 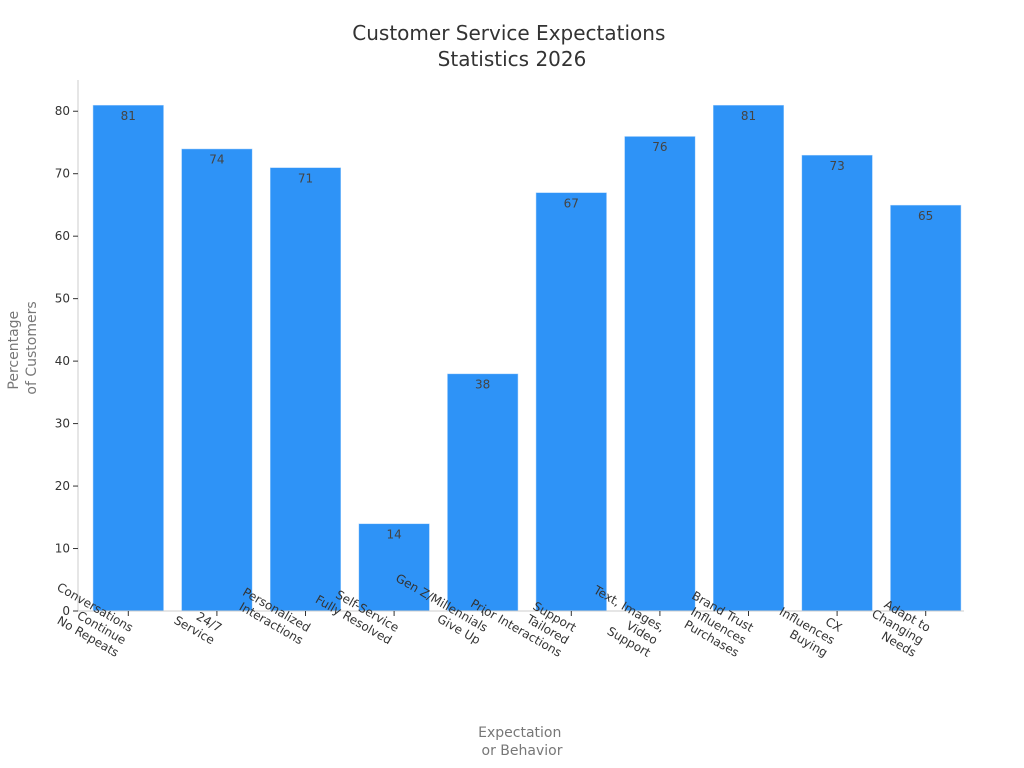 I want to click on chart-title-line-1: Customer Service Expectations, so click(x=508, y=33).